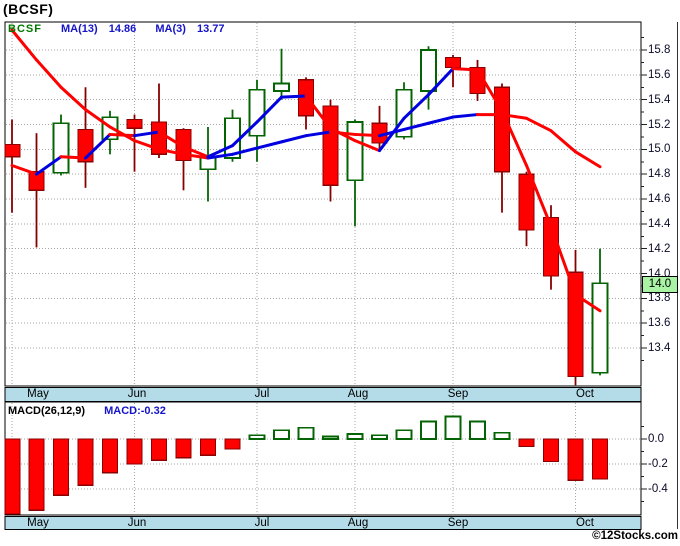 This screenshot has width=680, height=546. What do you see at coordinates (28, 9) in the screenshot?
I see `page-title: (BCSF)` at bounding box center [28, 9].